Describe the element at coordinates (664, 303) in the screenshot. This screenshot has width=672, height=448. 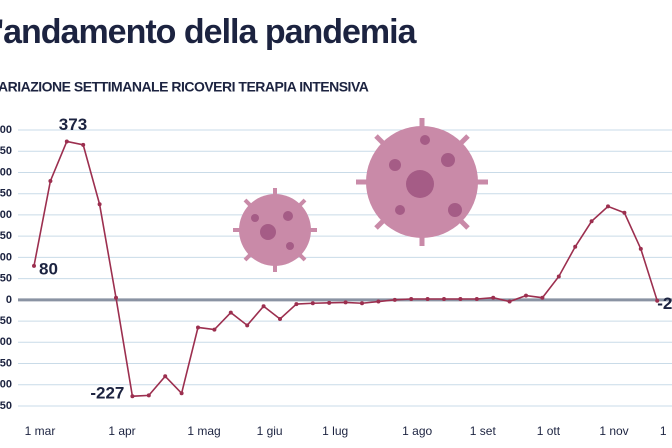
I see `data-label: -2` at that location.